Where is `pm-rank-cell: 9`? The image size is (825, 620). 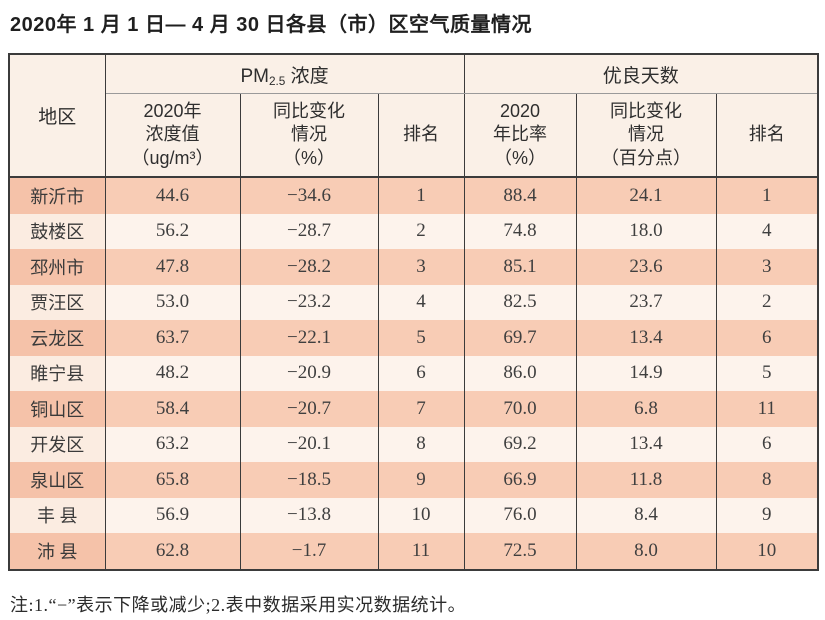
pm-rank-cell: 9 is located at coordinates (421, 480).